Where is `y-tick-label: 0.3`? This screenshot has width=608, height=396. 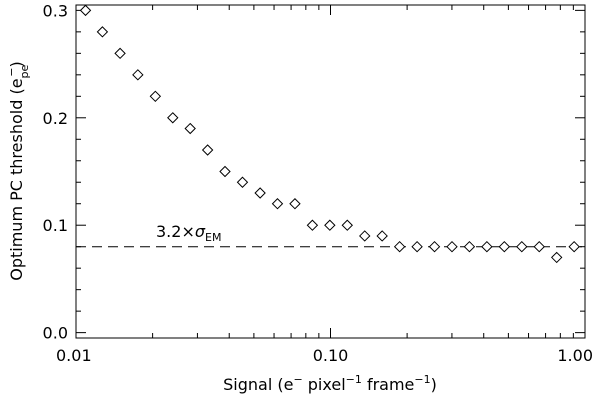 y-tick-label: 0.3 is located at coordinates (55, 10).